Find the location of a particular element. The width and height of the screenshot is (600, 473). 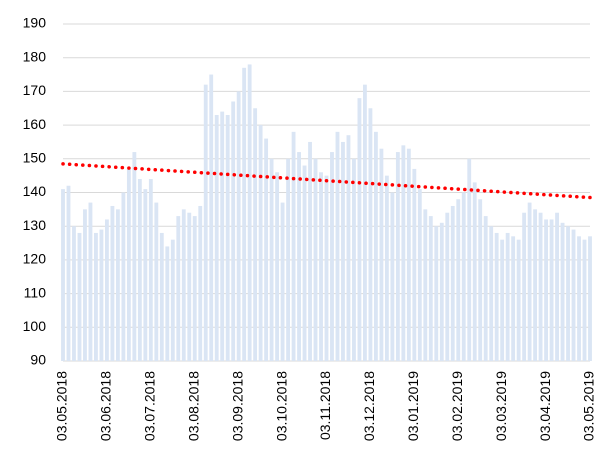

y-tick-label: 130 is located at coordinates (35, 225).